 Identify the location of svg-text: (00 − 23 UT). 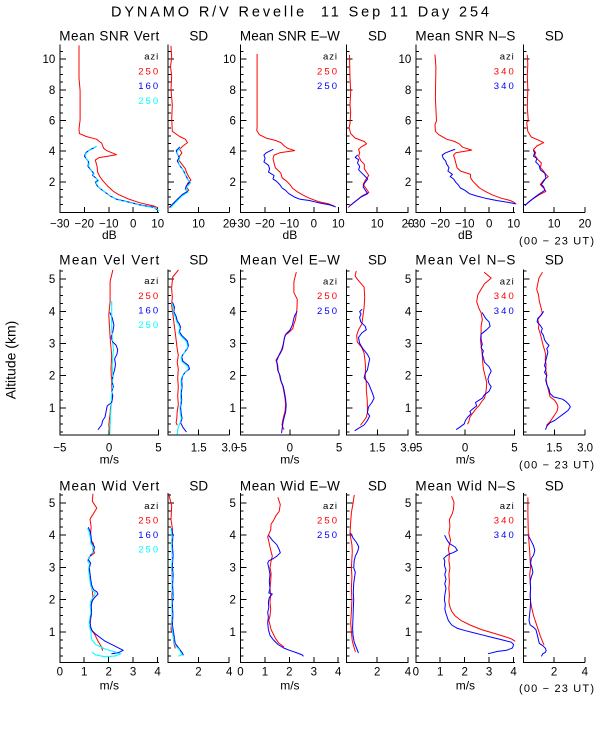
(556, 242).